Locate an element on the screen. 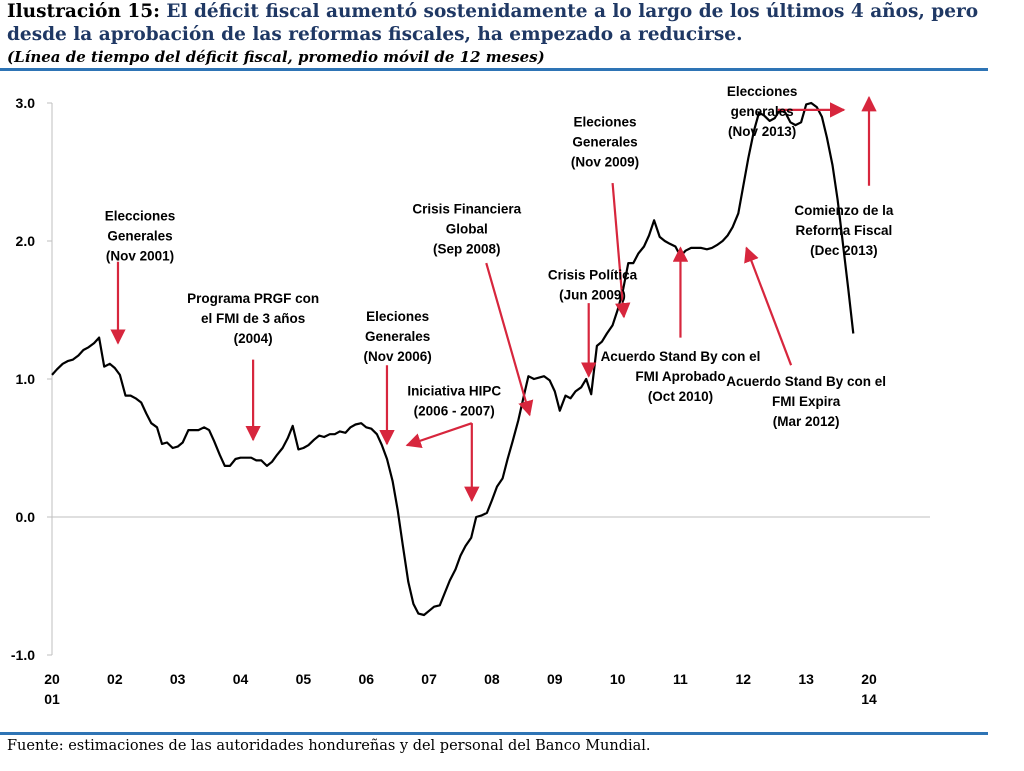 This screenshot has height=771, width=1024. y-tick-label: 0.0 is located at coordinates (26, 517).